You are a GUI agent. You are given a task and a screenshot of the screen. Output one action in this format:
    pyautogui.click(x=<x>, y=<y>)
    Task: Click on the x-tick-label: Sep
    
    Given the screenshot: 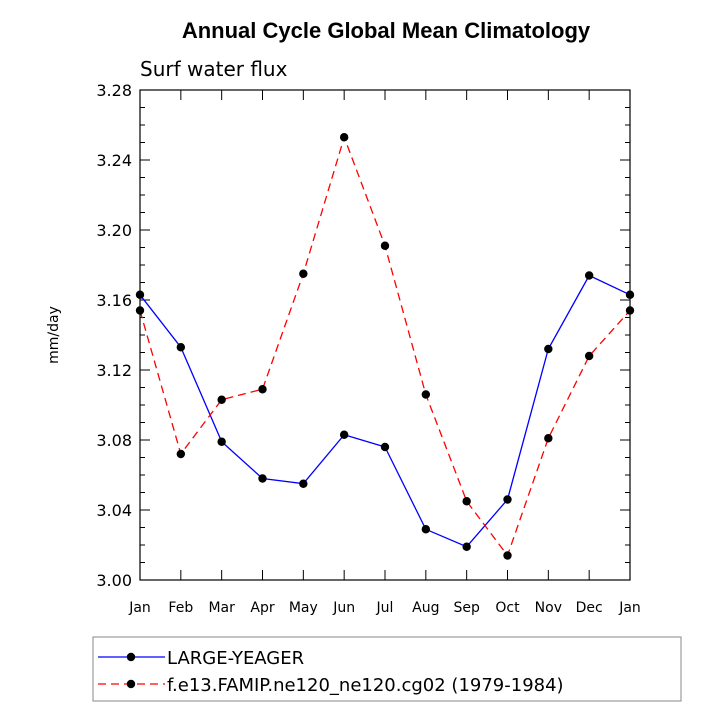 What is the action you would take?
    pyautogui.click(x=466, y=608)
    